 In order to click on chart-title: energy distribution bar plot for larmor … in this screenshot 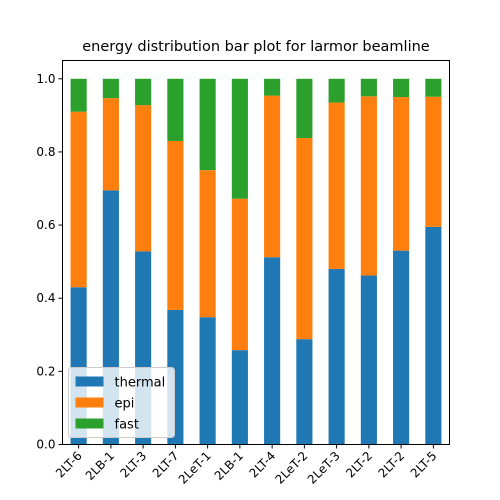, I will do `click(256, 47)`.